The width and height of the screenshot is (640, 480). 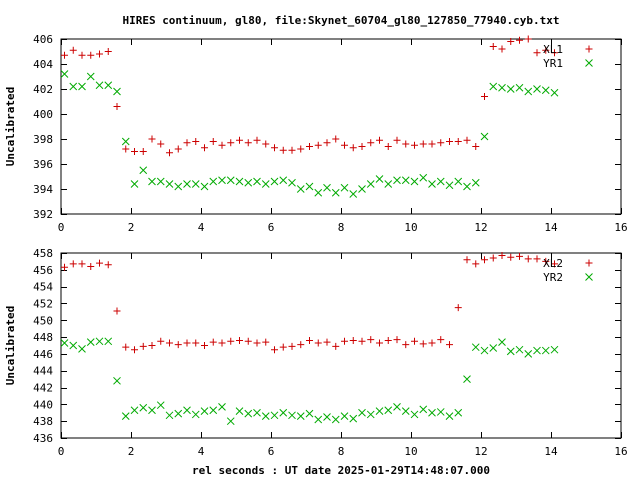 I want to click on x-tick-label: 4, so click(x=201, y=227).